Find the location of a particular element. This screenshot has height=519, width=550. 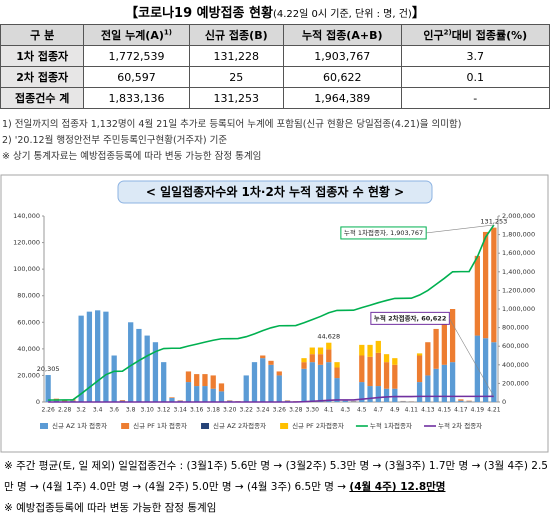

x-tick-label: 3.24 is located at coordinates (263, 410).